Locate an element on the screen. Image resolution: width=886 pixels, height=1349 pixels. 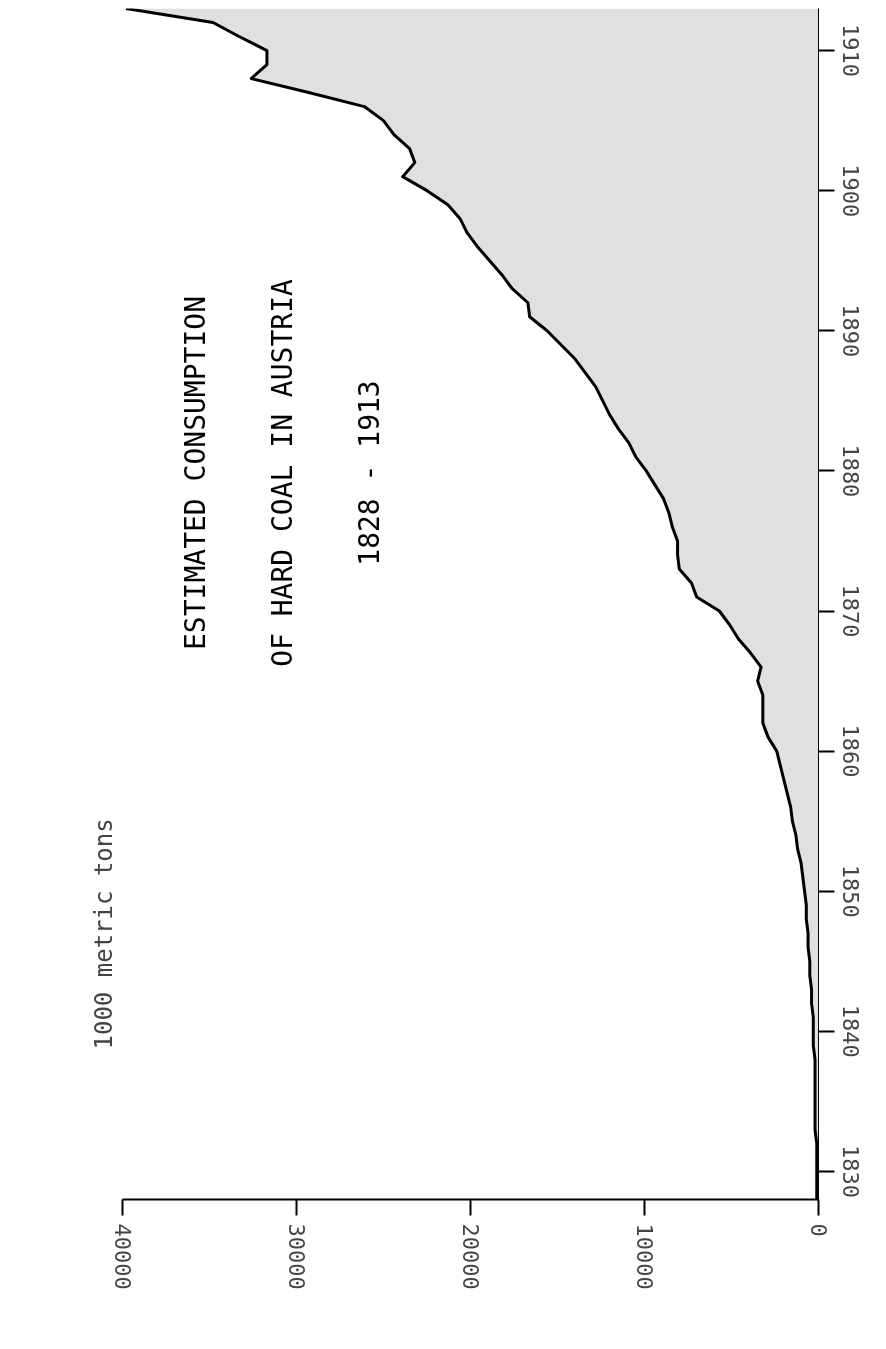
x-tick-label: 40000 is located at coordinates (122, 1256).